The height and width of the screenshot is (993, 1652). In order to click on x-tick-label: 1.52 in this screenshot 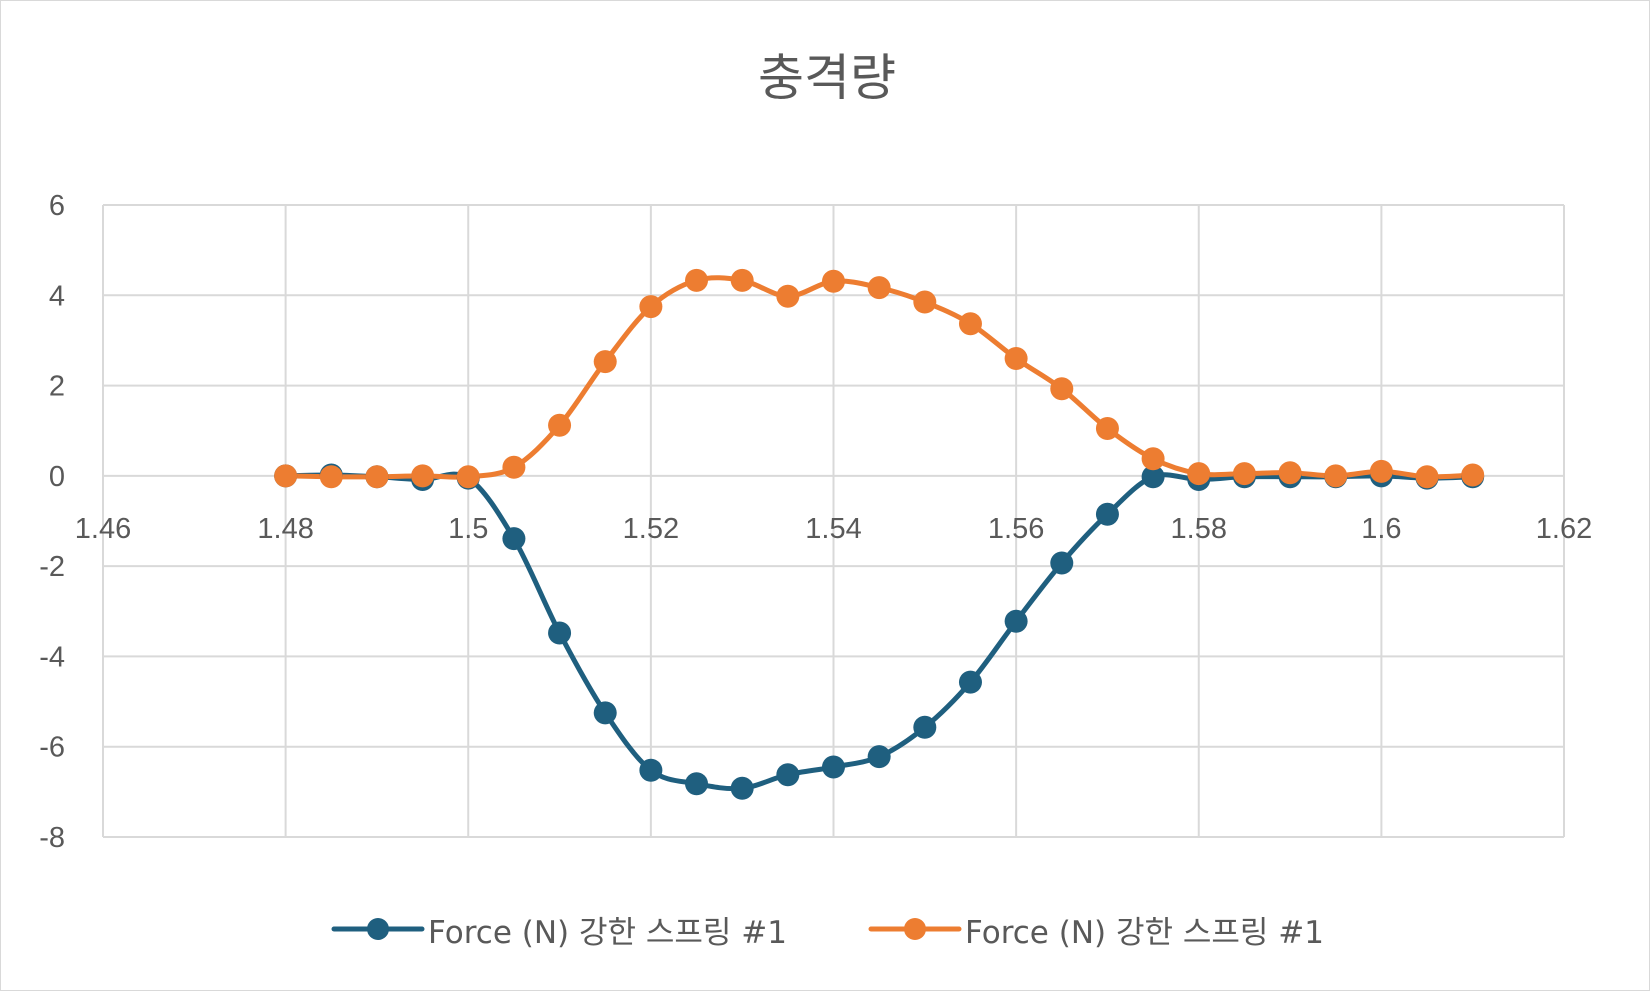, I will do `click(651, 529)`.